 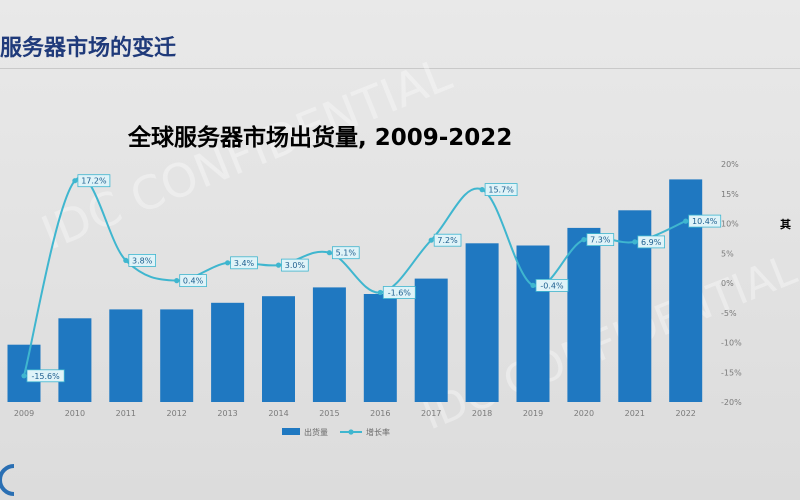 What do you see at coordinates (730, 194) in the screenshot?
I see `y-tick-label: 15%` at bounding box center [730, 194].